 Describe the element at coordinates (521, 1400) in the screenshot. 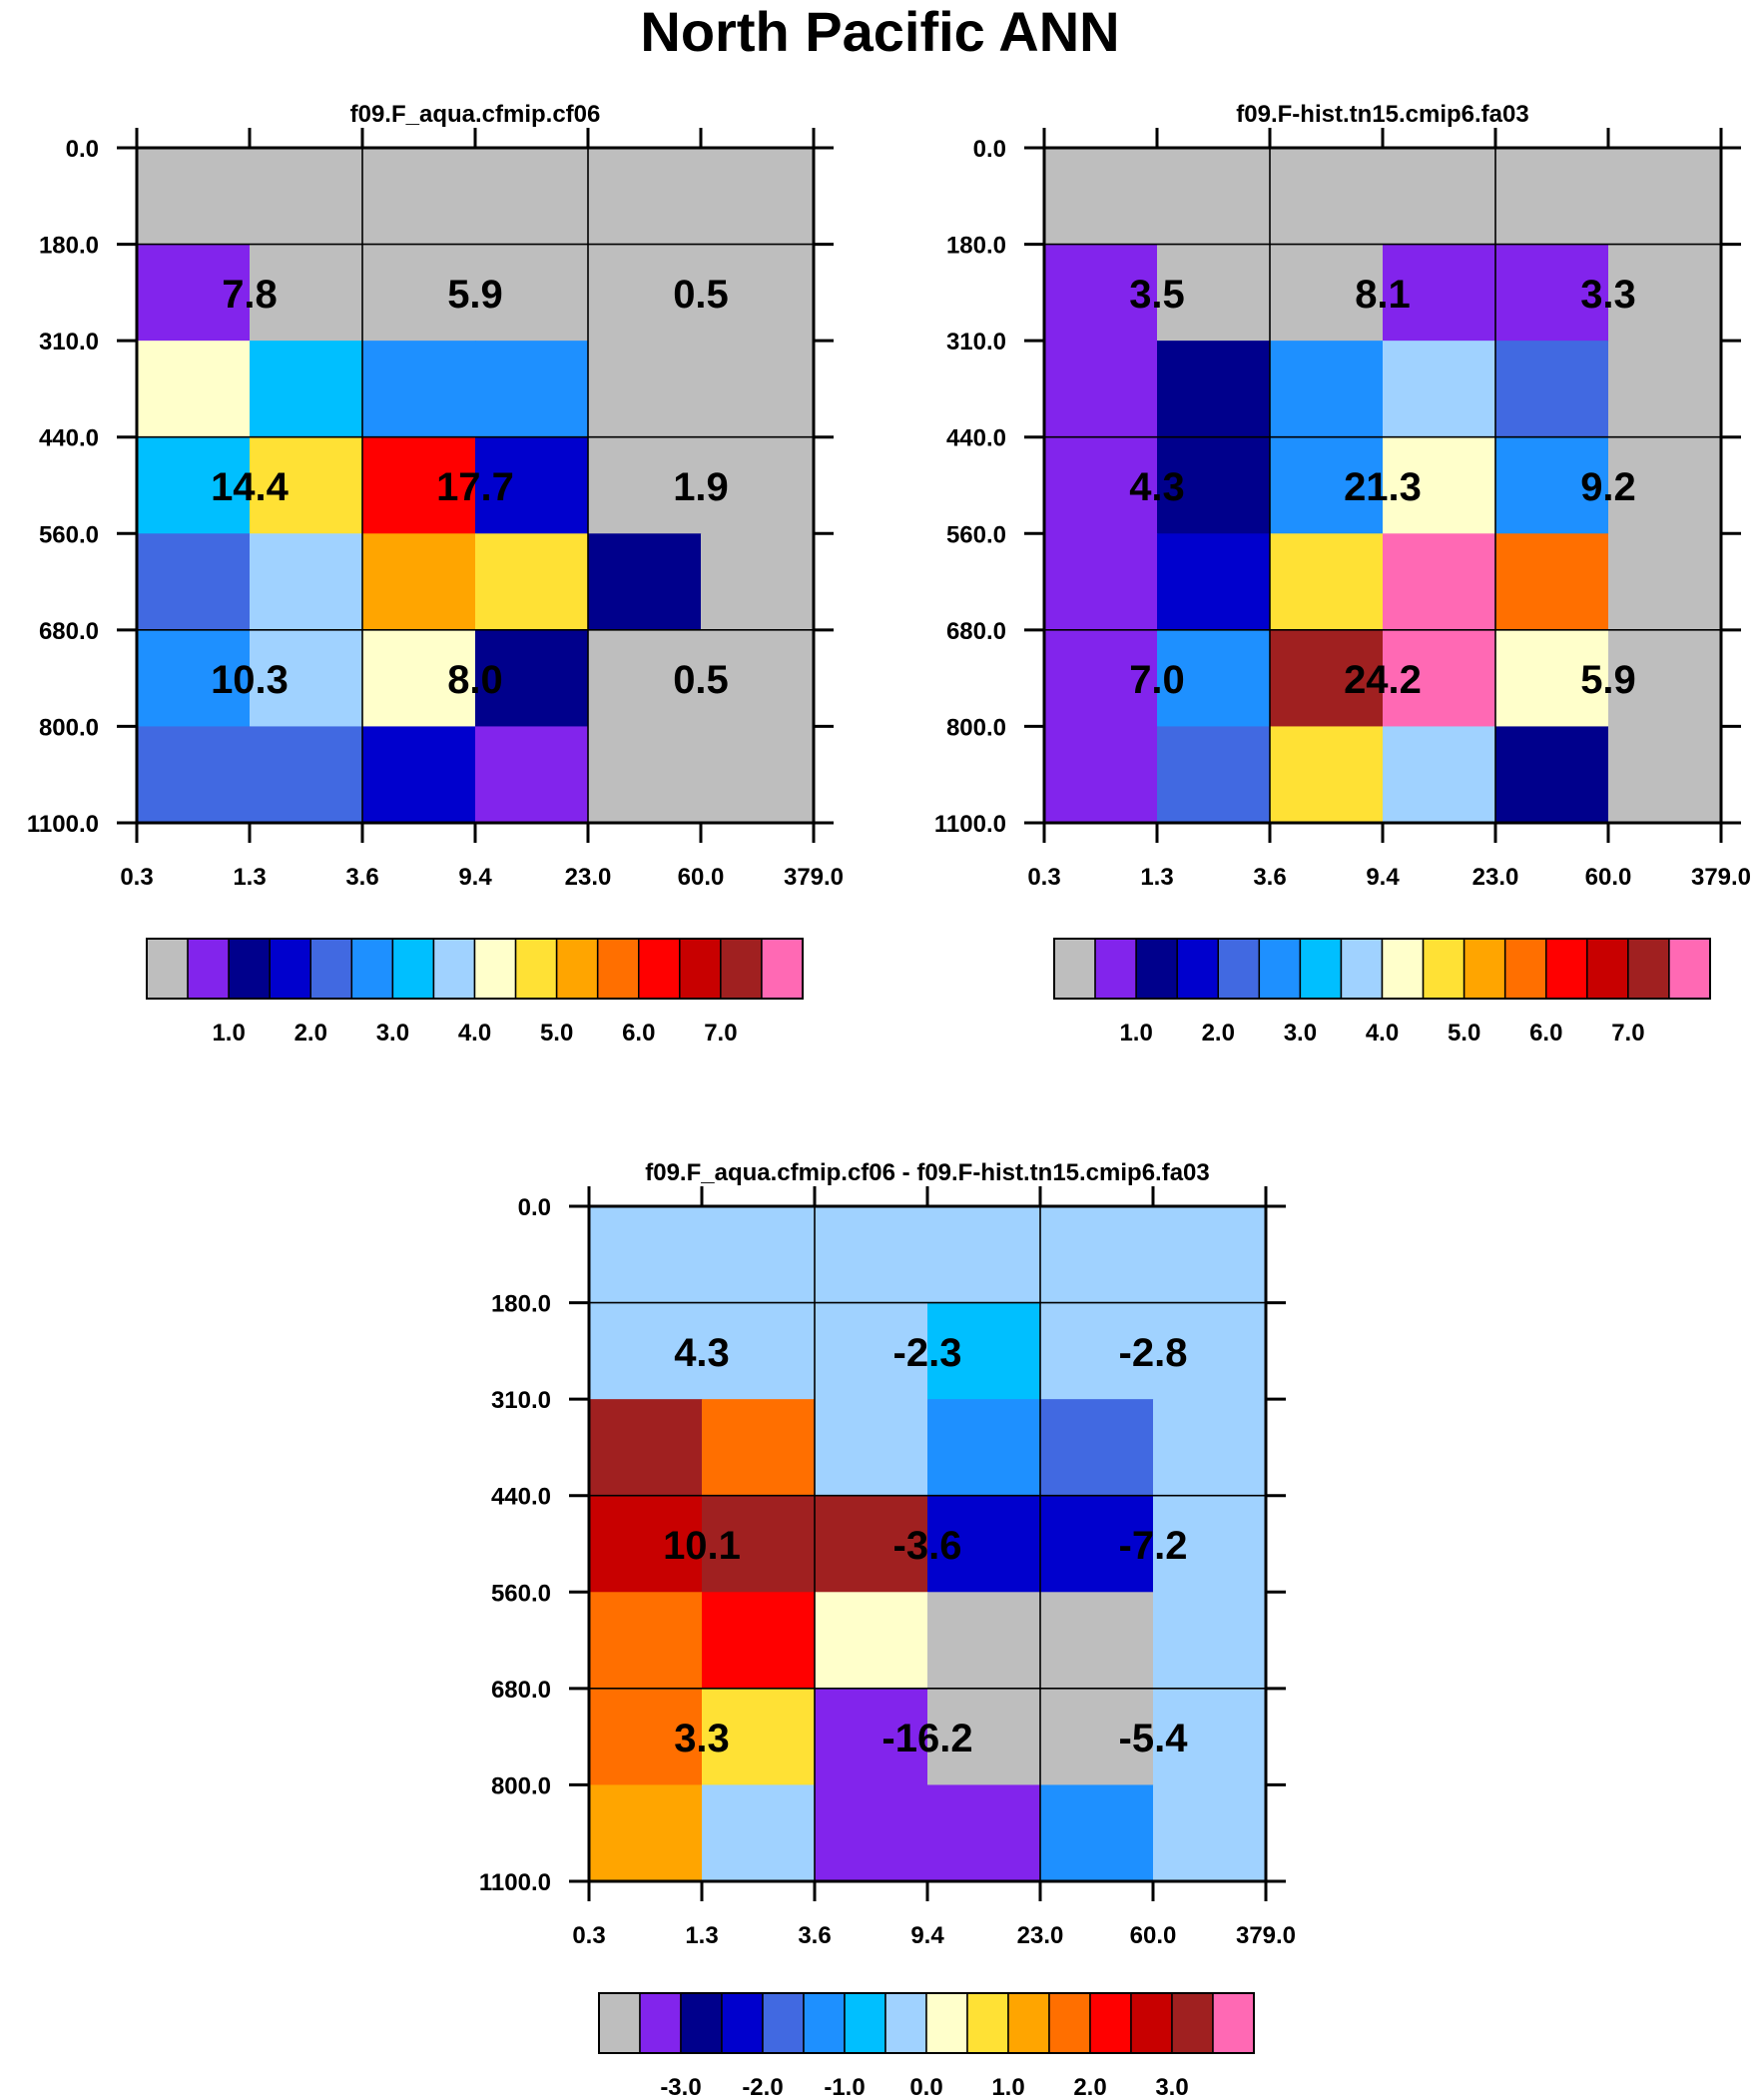

I see `y-tick-label: 310.0` at that location.